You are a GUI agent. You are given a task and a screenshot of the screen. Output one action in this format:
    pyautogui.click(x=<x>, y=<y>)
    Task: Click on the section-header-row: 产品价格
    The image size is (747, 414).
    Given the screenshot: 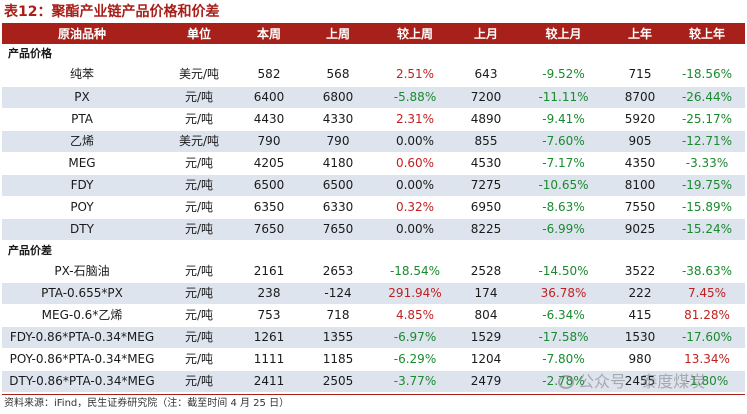 What is the action you would take?
    pyautogui.click(x=373, y=54)
    